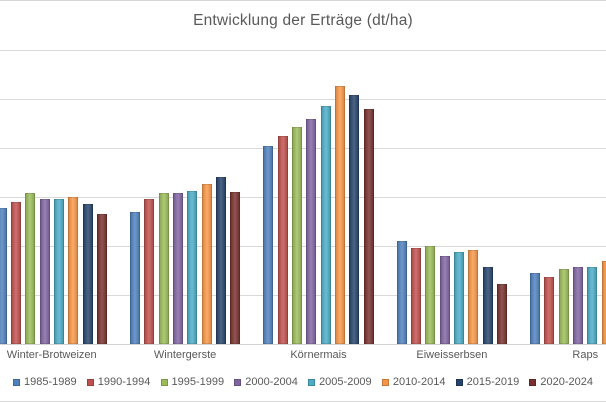  Describe the element at coordinates (51, 355) in the screenshot. I see `category-label-winter-brotweizen: Winter-Brotweizen` at that location.